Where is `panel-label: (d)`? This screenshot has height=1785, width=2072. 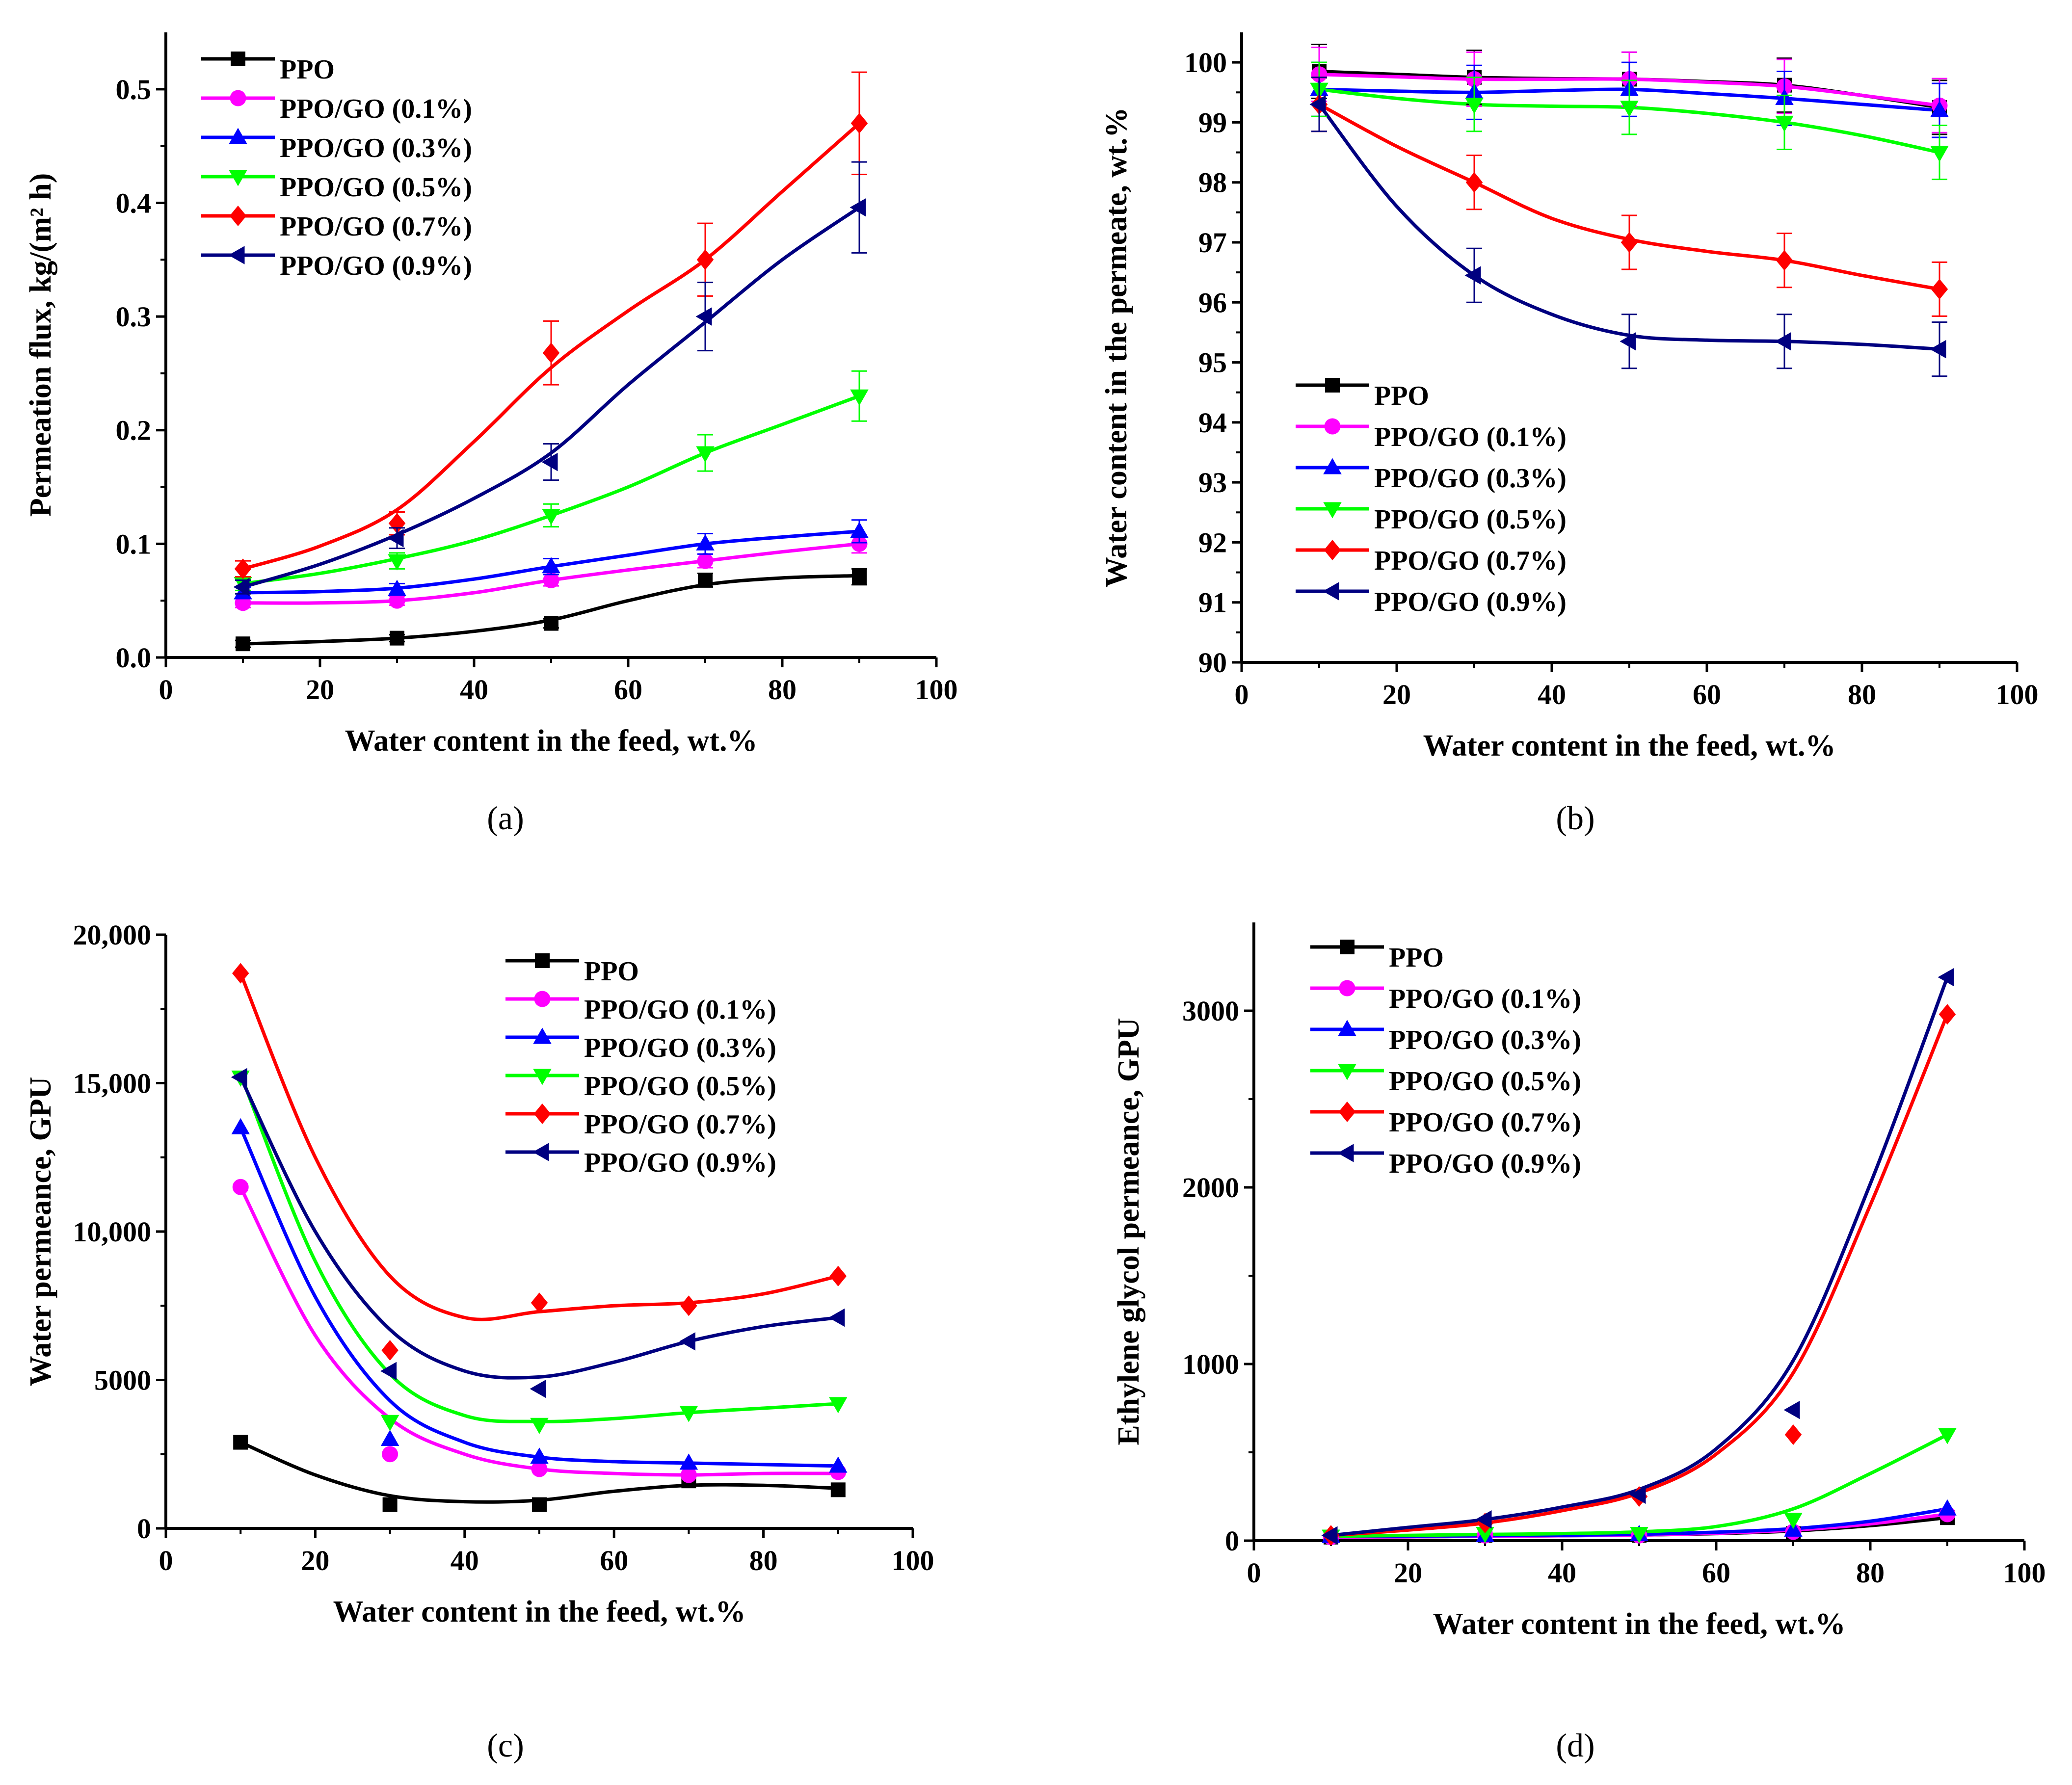 panel-label: (d) is located at coordinates (1575, 1745).